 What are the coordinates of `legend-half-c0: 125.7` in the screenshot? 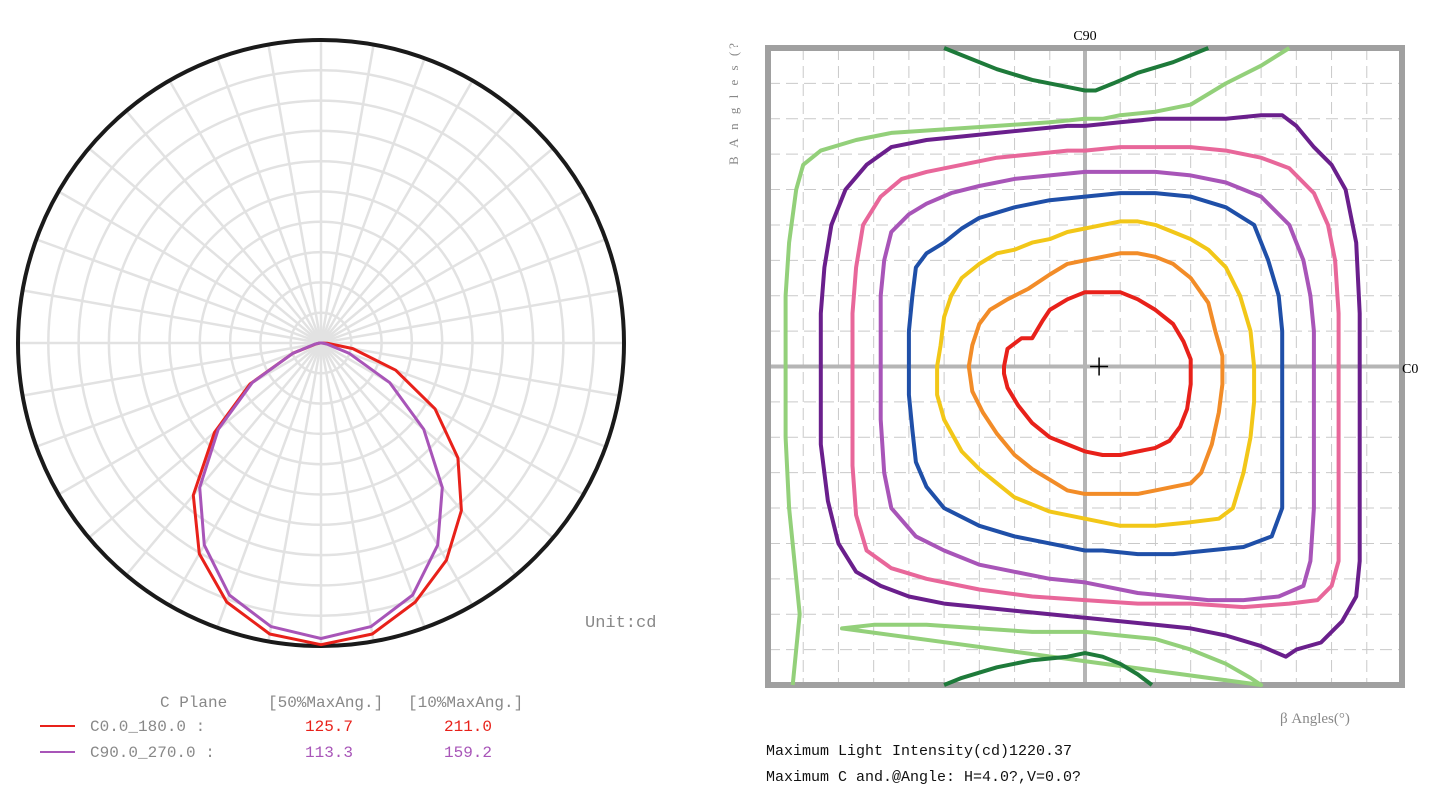 It's located at (329, 727).